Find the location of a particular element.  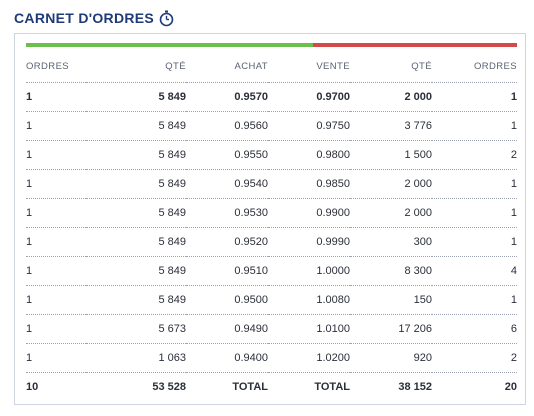

ask-price-cell: 1.0100 is located at coordinates (309, 329).